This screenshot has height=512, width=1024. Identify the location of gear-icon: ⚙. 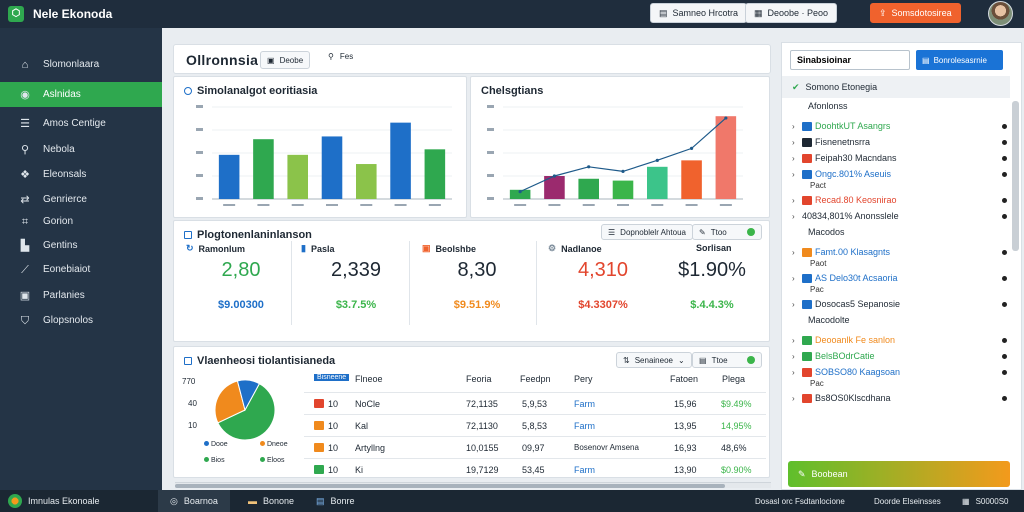
(552, 248).